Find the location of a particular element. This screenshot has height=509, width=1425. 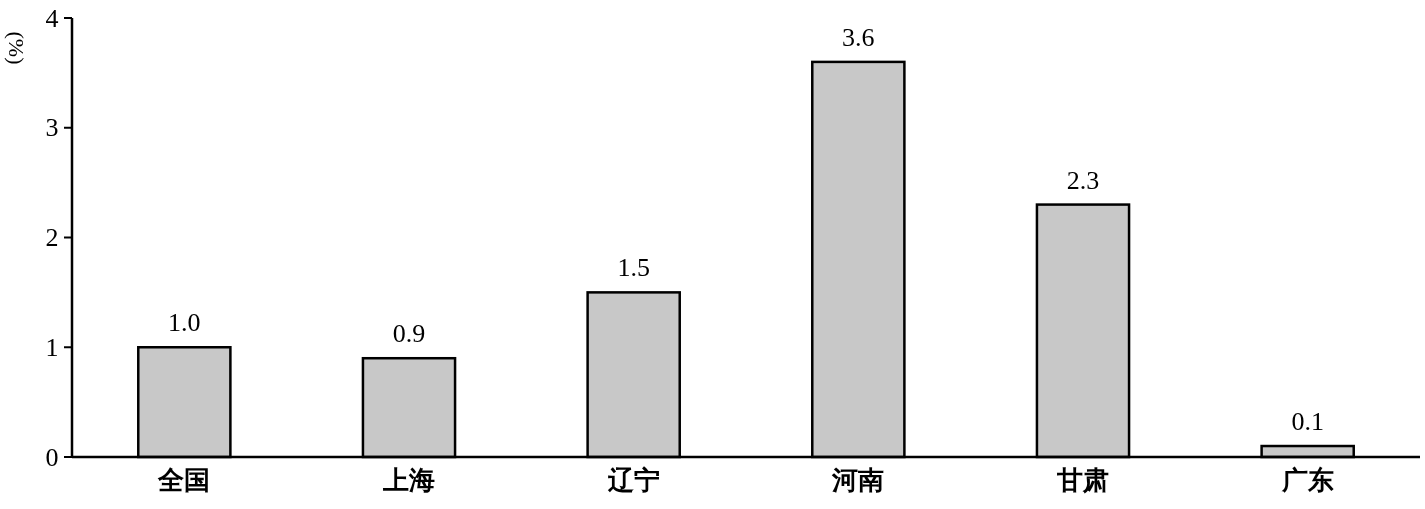

y-tick-label: 4 is located at coordinates (52, 18).